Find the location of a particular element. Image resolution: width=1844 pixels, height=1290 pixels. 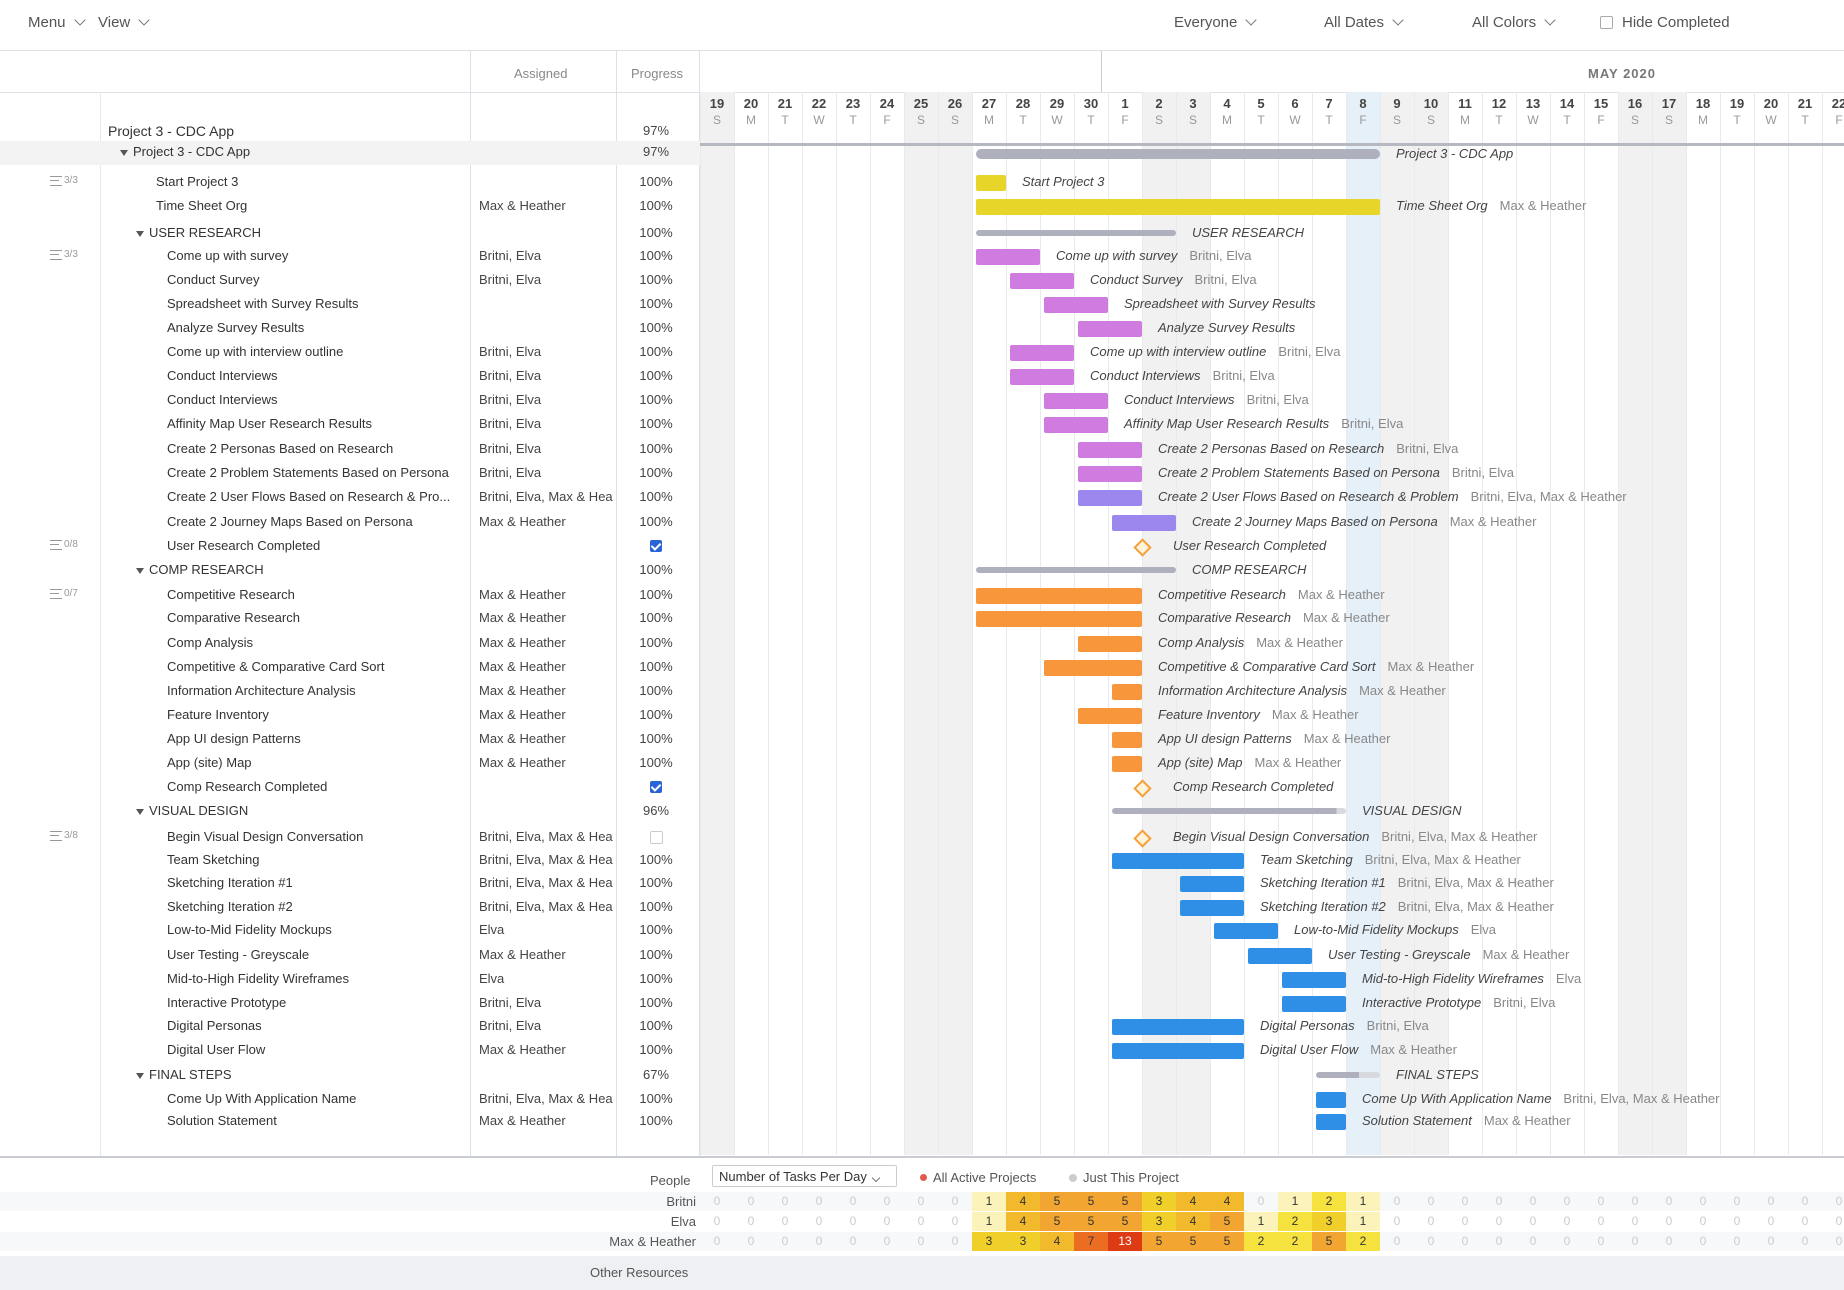

workload-cell: 1 is located at coordinates (1261, 1221).